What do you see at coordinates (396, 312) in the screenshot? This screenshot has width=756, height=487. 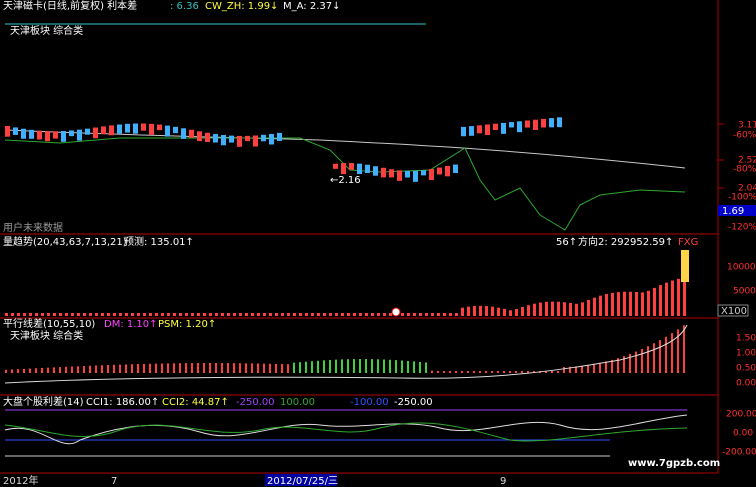 I see `marker` at bounding box center [396, 312].